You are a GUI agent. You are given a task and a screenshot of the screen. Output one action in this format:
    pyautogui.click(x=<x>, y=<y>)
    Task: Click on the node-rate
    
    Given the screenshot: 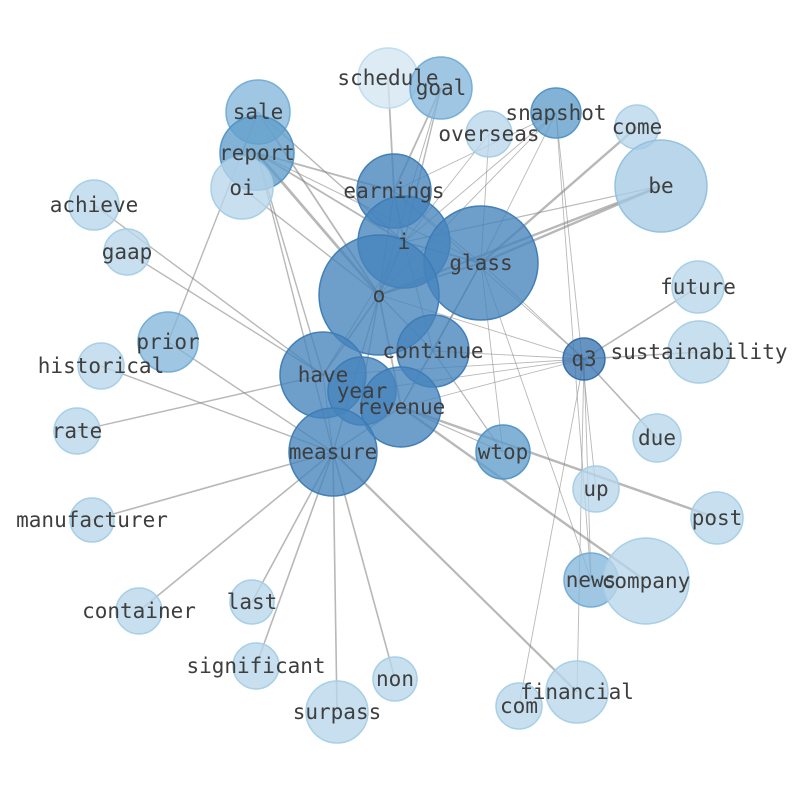 What is the action you would take?
    pyautogui.click(x=77, y=431)
    